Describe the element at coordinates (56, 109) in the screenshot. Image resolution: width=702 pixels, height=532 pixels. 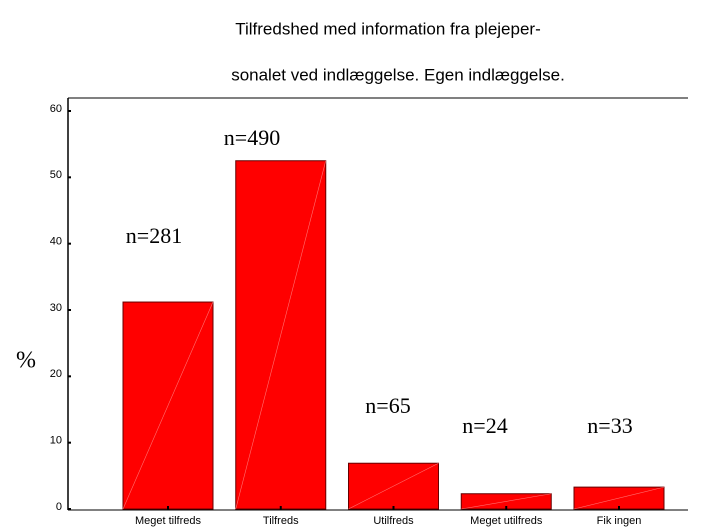
I see `y-tick-label: 60` at that location.